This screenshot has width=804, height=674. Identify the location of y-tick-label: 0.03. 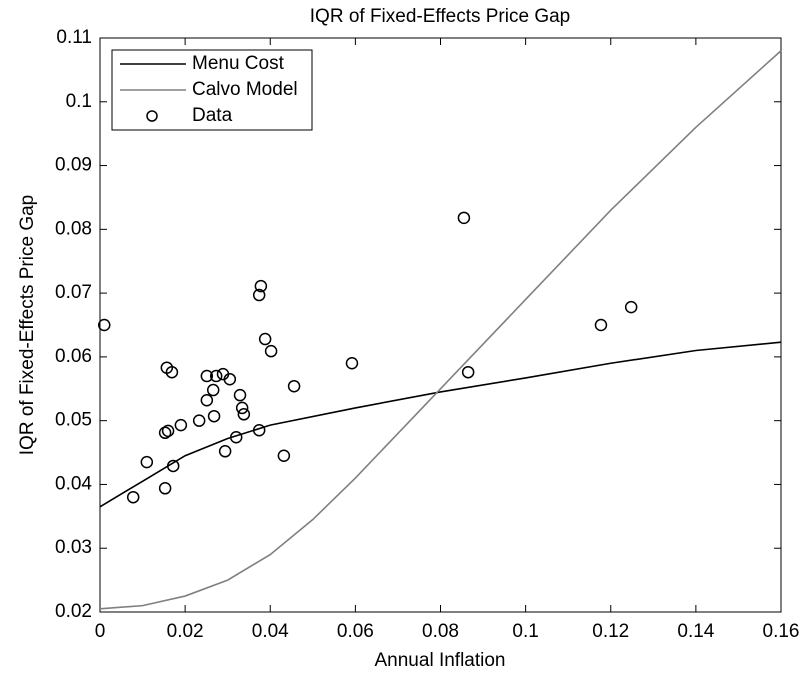
(73, 547).